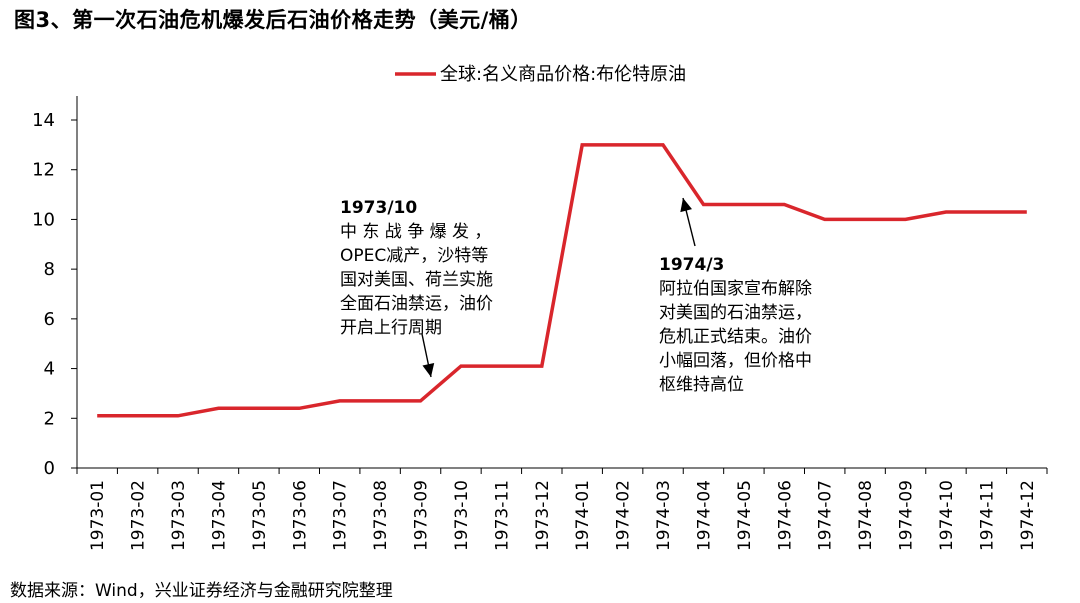  What do you see at coordinates (201, 591) in the screenshot?
I see `source-note: 数据来源：Wind，兴业证券经济与金融研究院整理` at bounding box center [201, 591].